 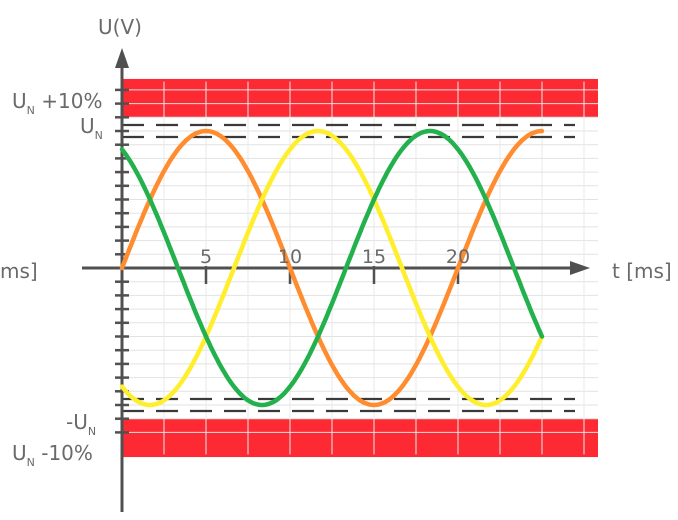 I want to click on x-tick-label: 5, so click(x=206, y=257).